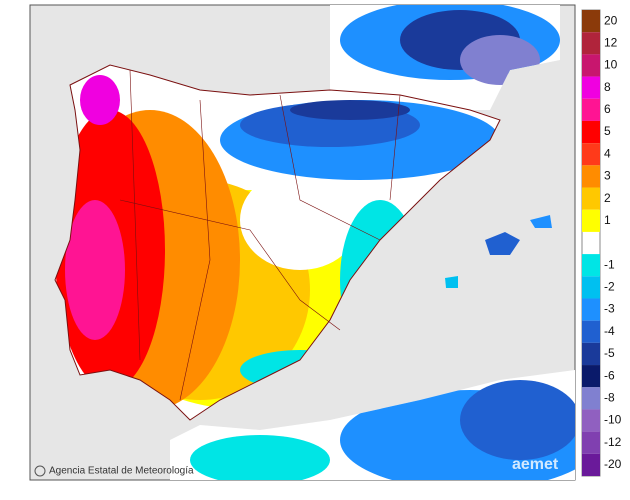 The image size is (630, 500). What do you see at coordinates (609, 331) in the screenshot?
I see `legend-label: -4` at bounding box center [609, 331].